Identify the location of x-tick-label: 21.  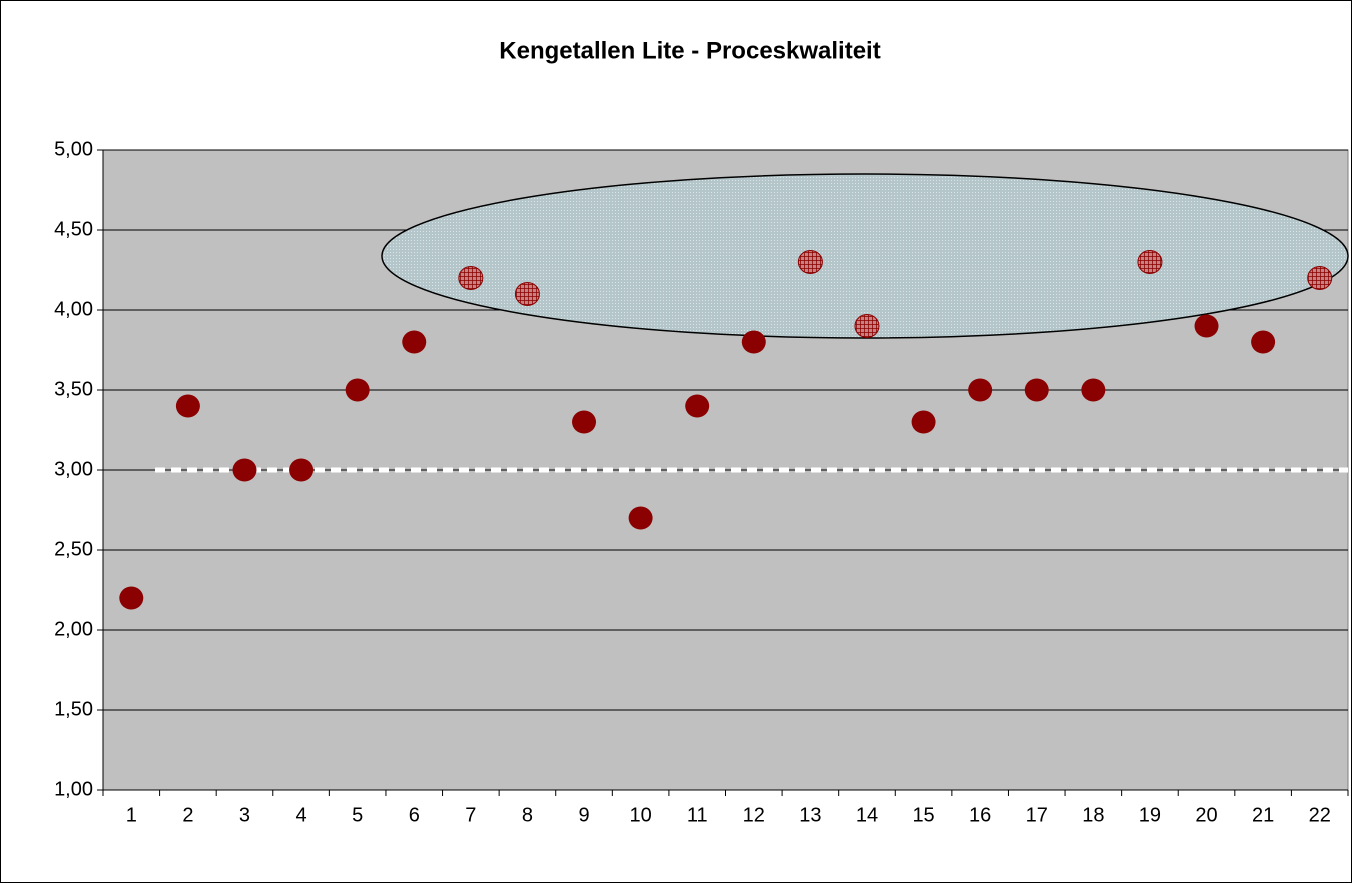
(1263, 815).